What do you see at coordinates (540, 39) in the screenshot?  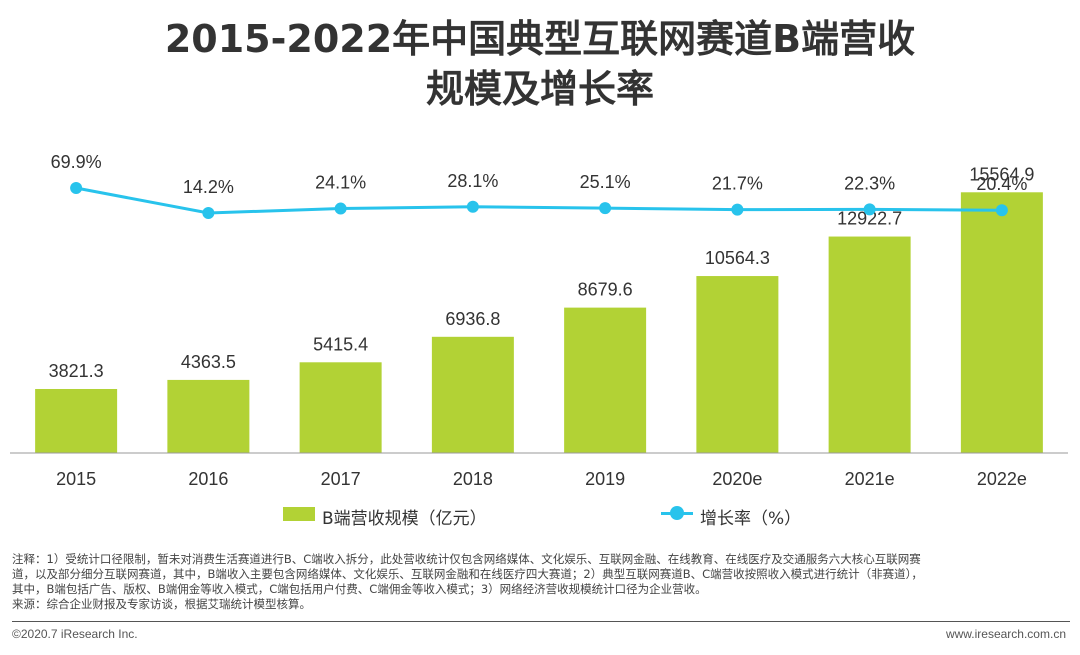 I see `chart-title-line1: 2015-2022年中国典型互联网赛道B端营收` at bounding box center [540, 39].